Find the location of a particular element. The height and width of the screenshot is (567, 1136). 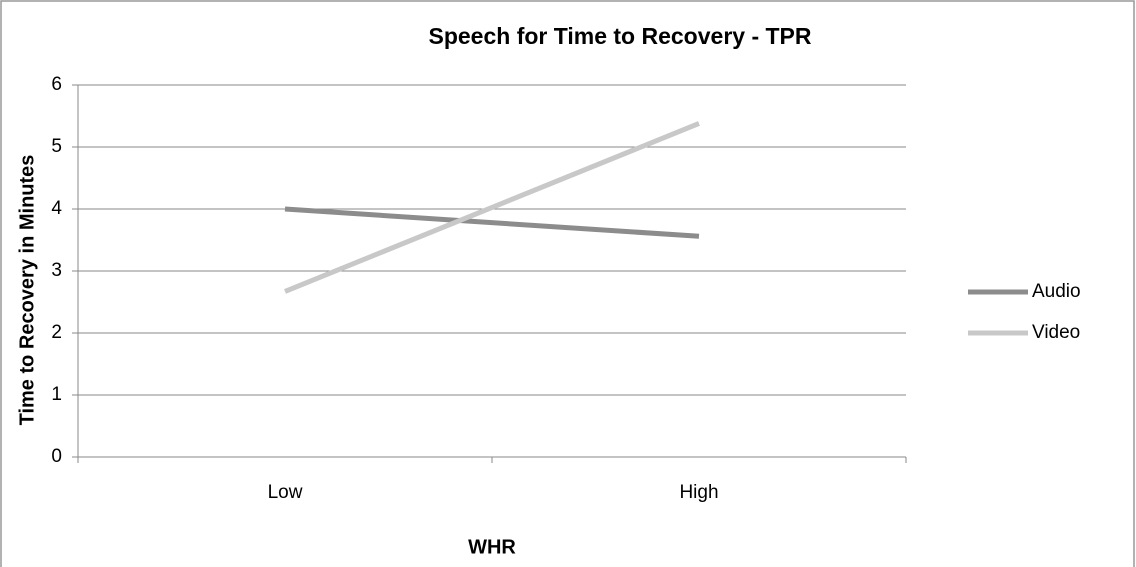

y-tick-label: 5 is located at coordinates (56, 146).